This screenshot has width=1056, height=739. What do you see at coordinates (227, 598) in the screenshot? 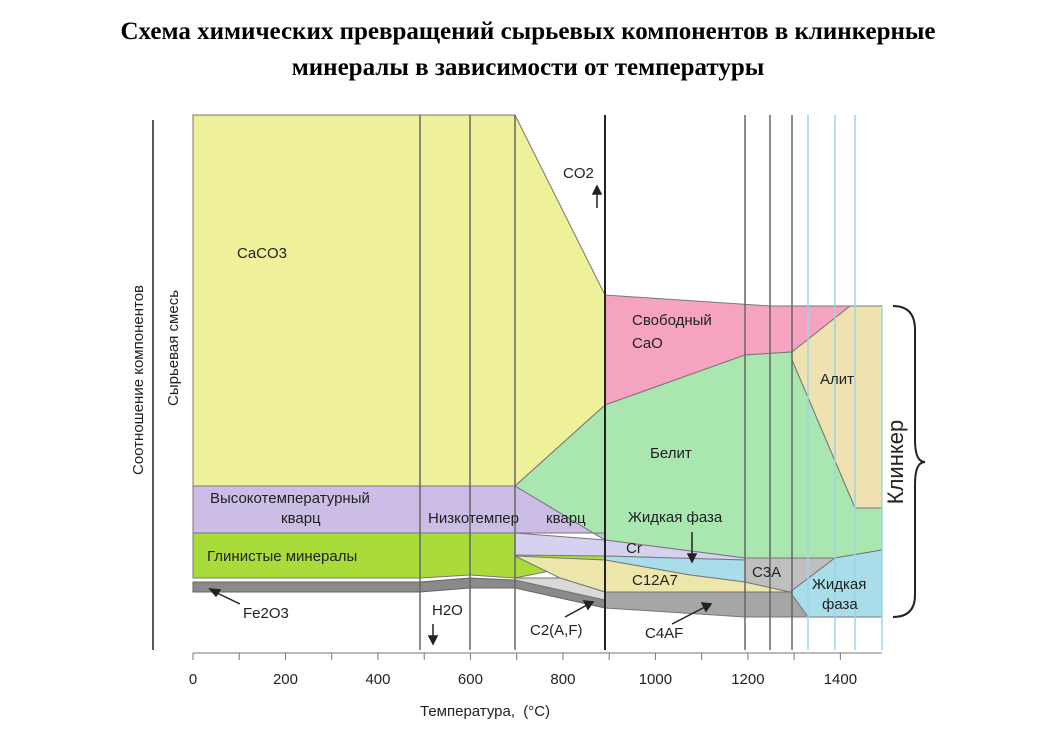
I see `arrow-fe2o3` at bounding box center [227, 598].